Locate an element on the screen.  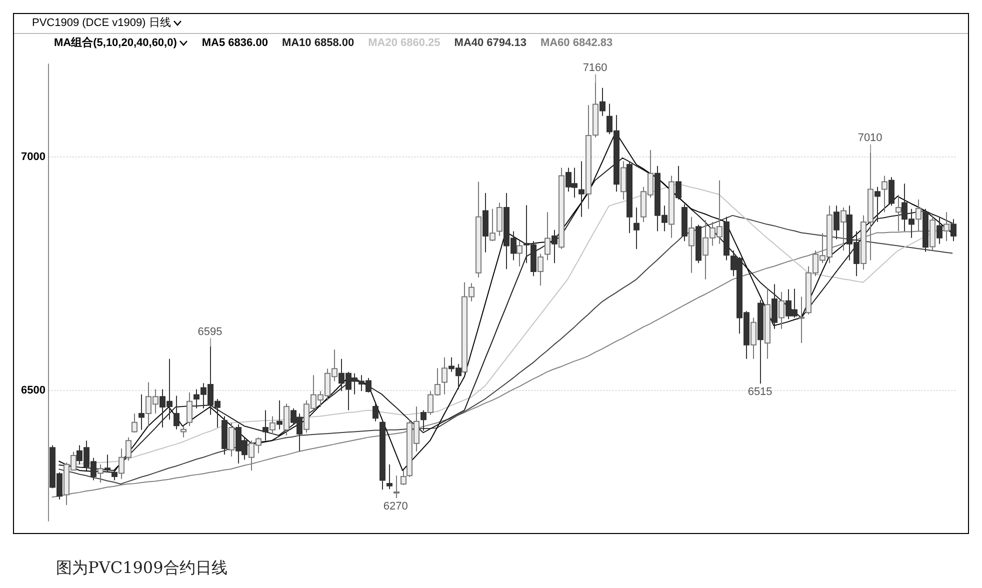
annotation: 6270 is located at coordinates (395, 506).